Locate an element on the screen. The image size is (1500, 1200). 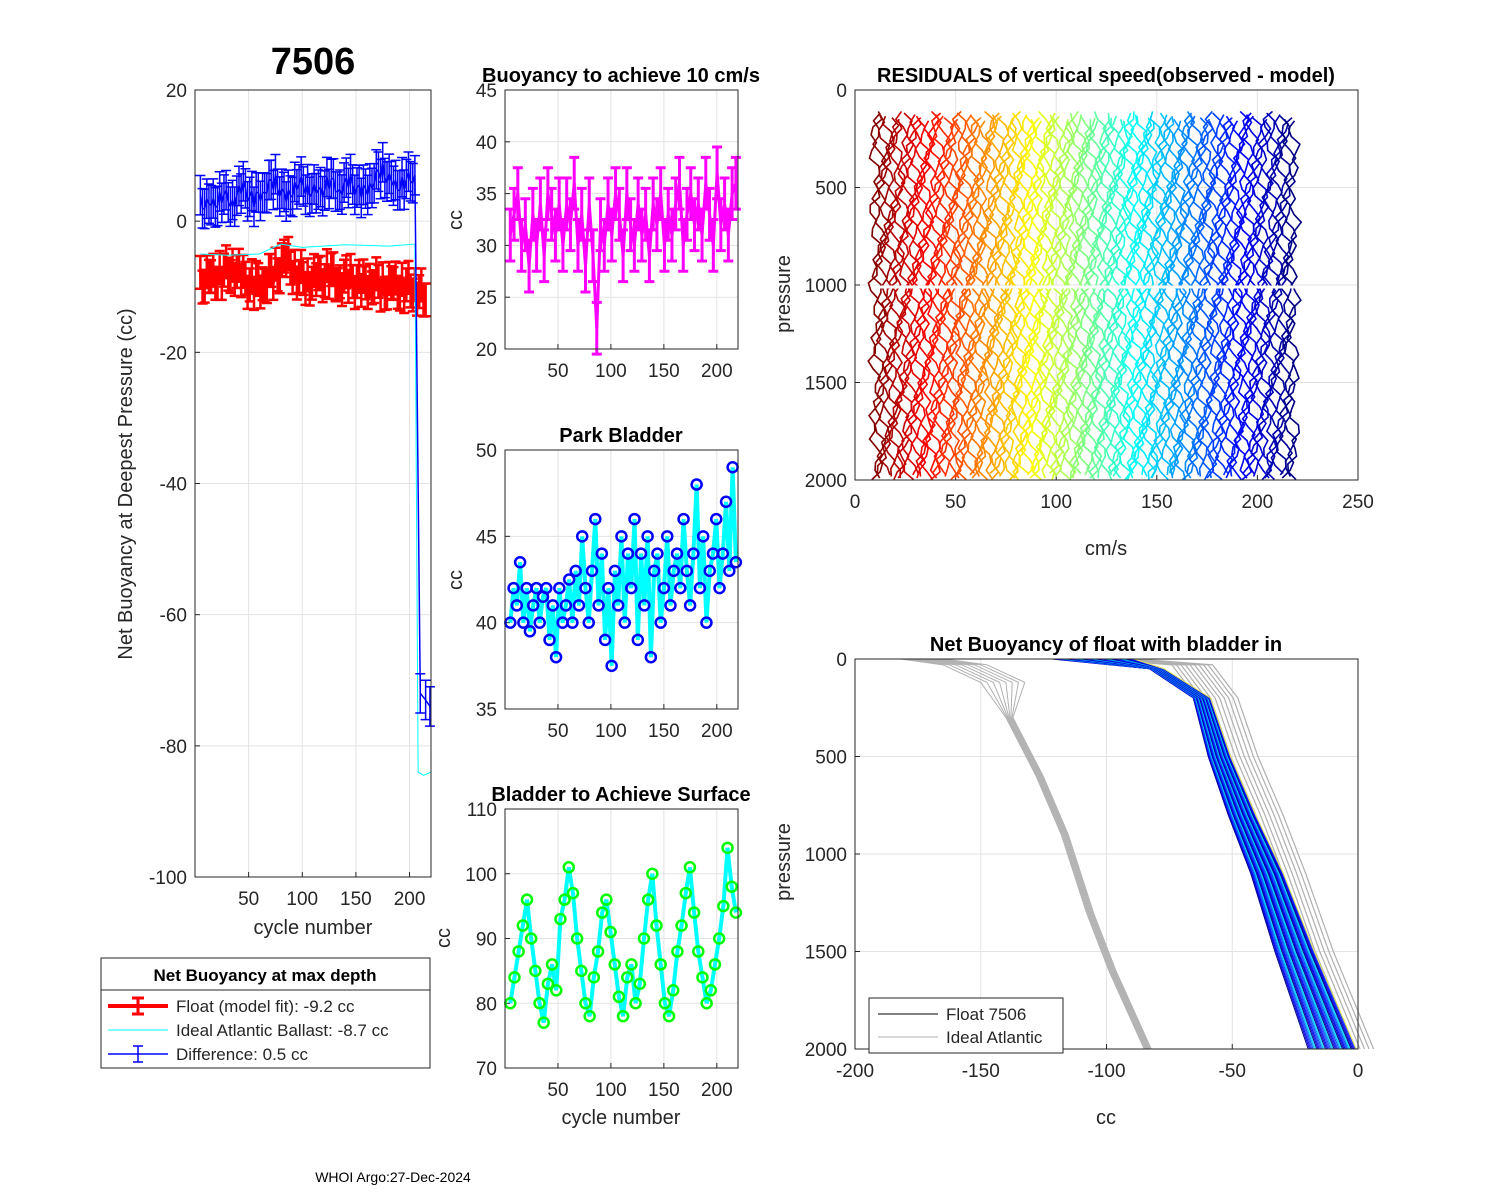
difference-errorbars is located at coordinates (315, 434).